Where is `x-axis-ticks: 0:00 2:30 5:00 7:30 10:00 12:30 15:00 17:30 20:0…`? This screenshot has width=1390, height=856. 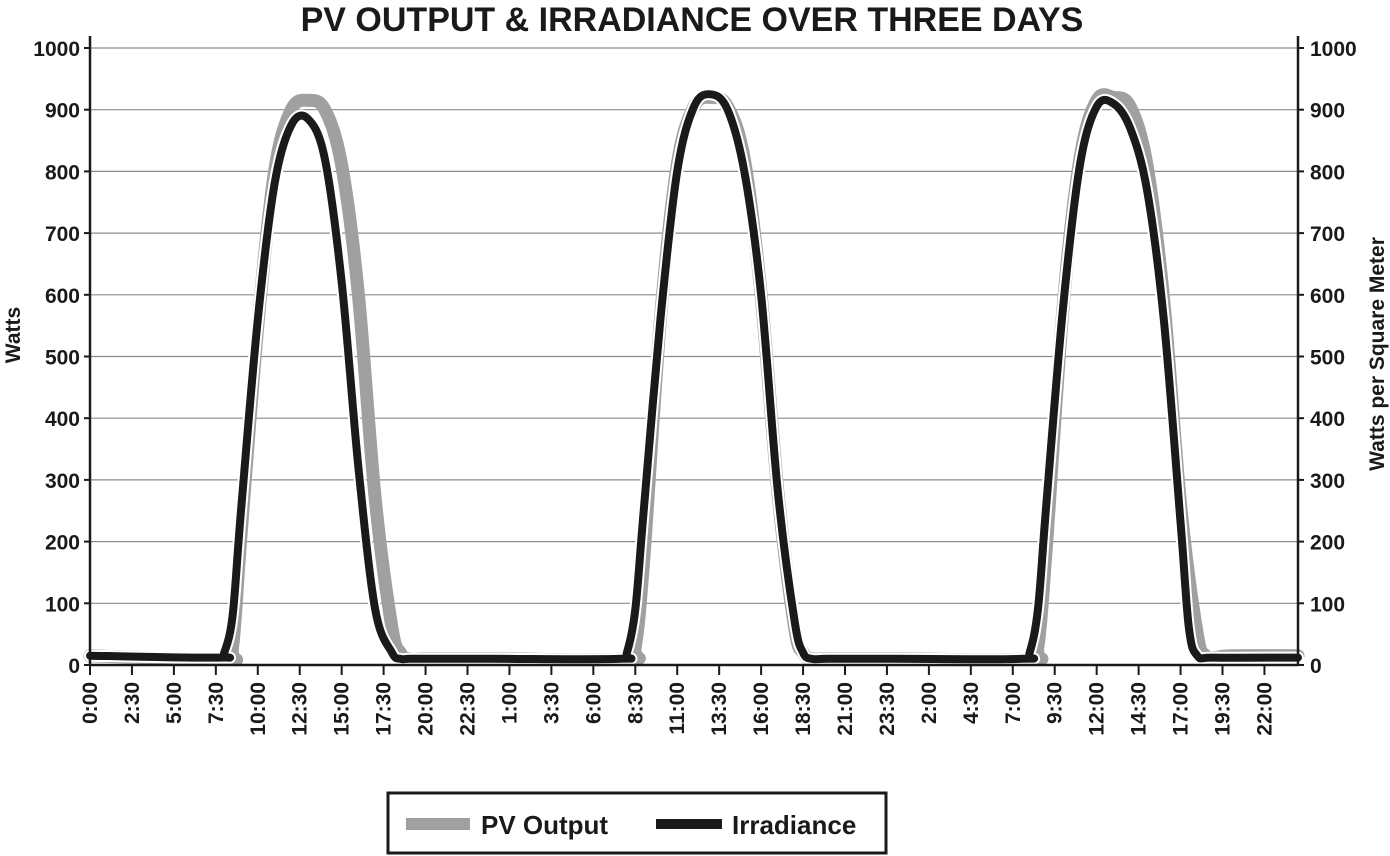 x-axis-ticks: 0:00 2:30 5:00 7:30 10:00 12:30 15:00 17:30 20:0… is located at coordinates (677, 700).